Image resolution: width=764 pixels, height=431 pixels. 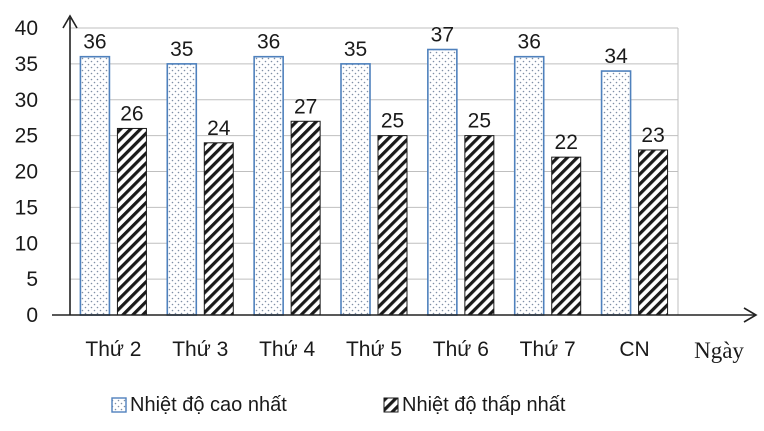 What do you see at coordinates (442, 35) in the screenshot?
I see `data-label: 37` at bounding box center [442, 35].